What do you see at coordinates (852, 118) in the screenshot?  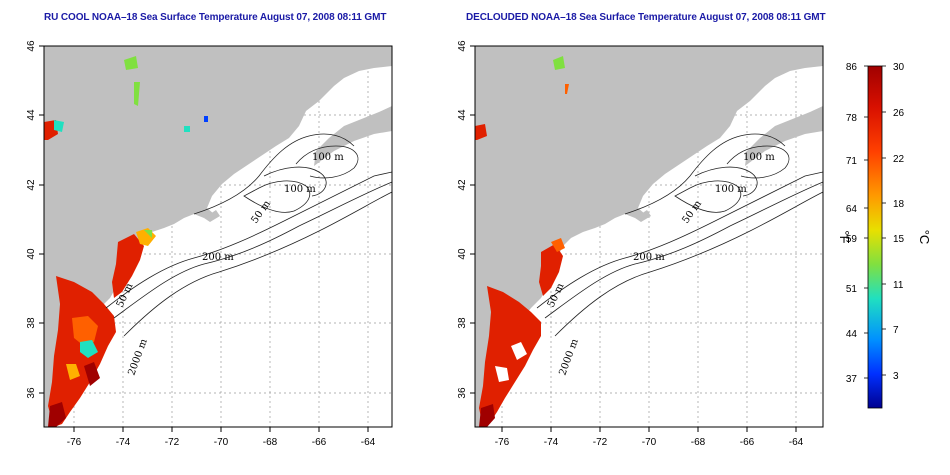 I see `colorbar-f-tick: 78` at bounding box center [852, 118].